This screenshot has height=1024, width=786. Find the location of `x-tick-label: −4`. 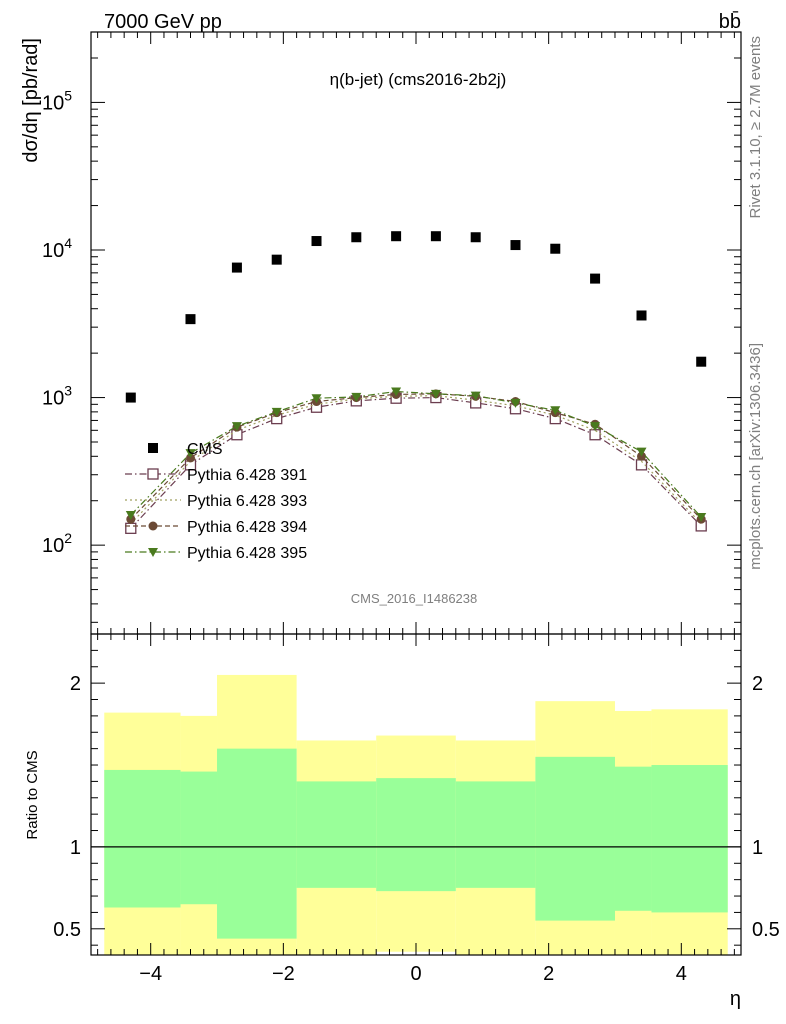

x-tick-label: −4 is located at coordinates (150, 974).